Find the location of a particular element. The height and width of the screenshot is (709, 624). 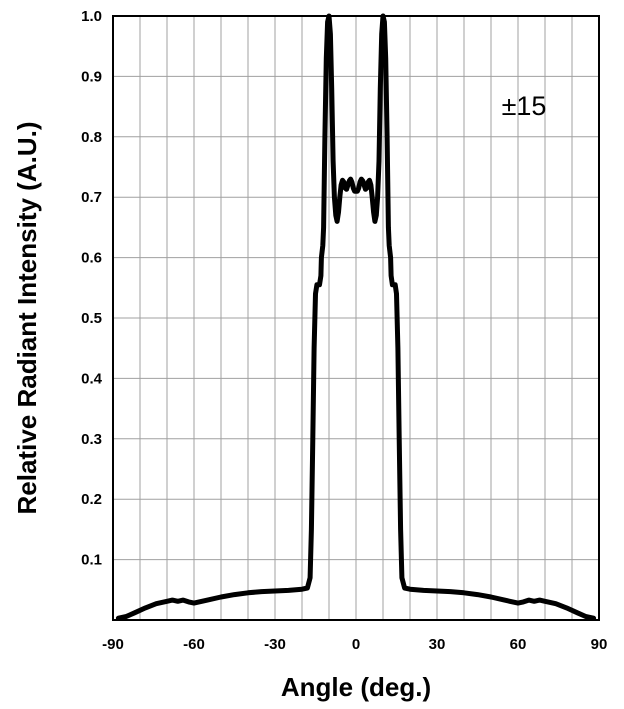

x-axis-title: Angle (deg.) is located at coordinates (356, 687).